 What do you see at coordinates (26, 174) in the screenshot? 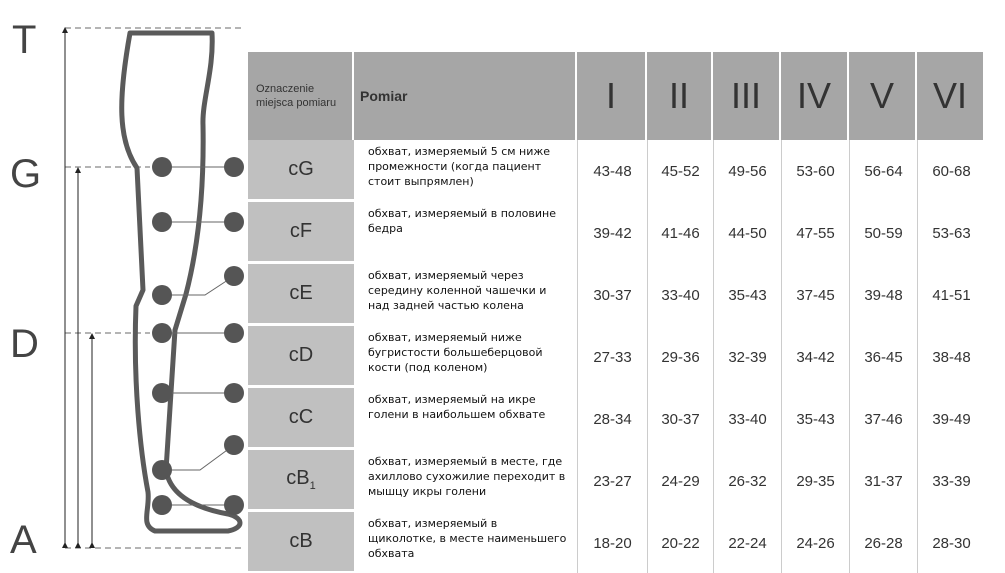
I see `level-letter-g: G` at bounding box center [26, 174].